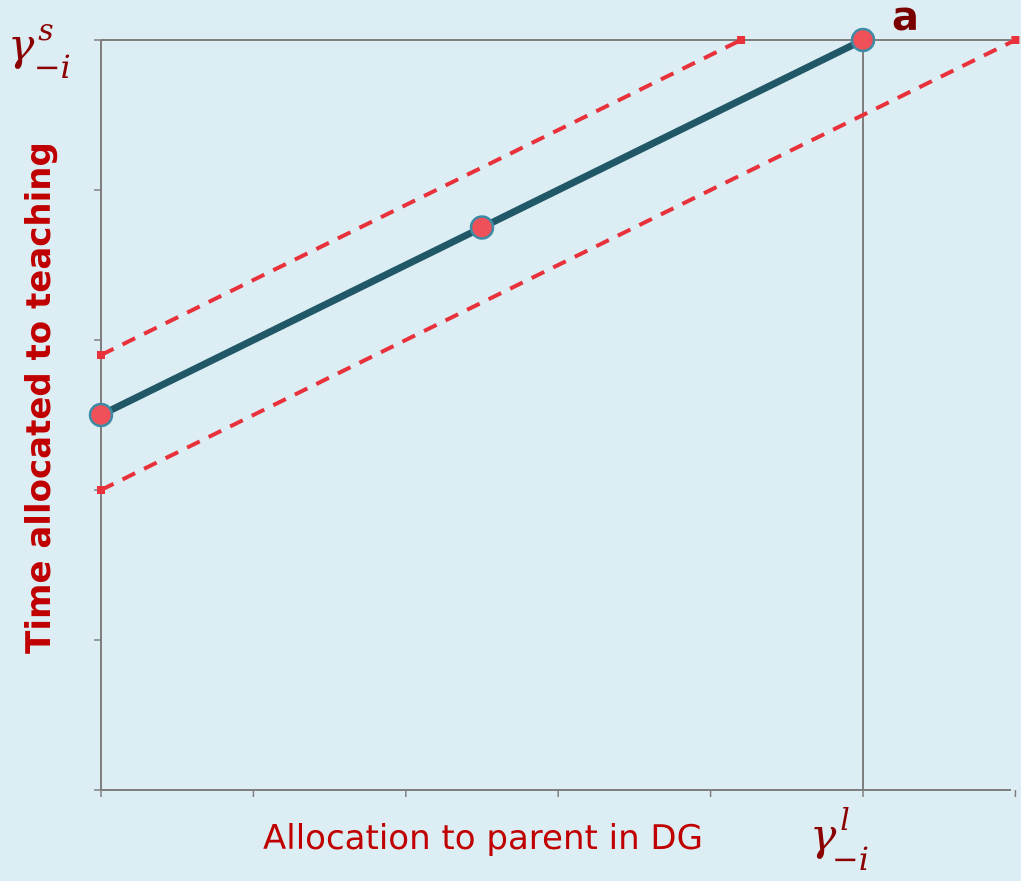 The height and width of the screenshot is (881, 1021). I want to click on x-reference-symbol: γ, so click(823, 835).